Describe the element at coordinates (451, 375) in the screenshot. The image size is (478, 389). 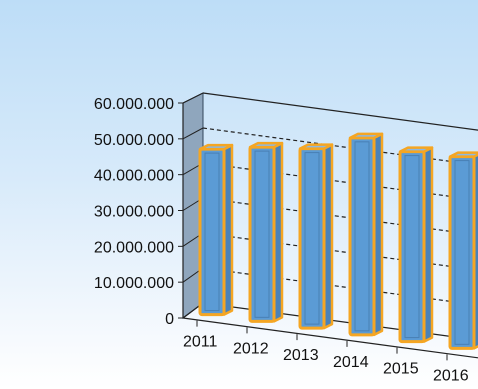
I see `x-tick-label: 2016` at that location.